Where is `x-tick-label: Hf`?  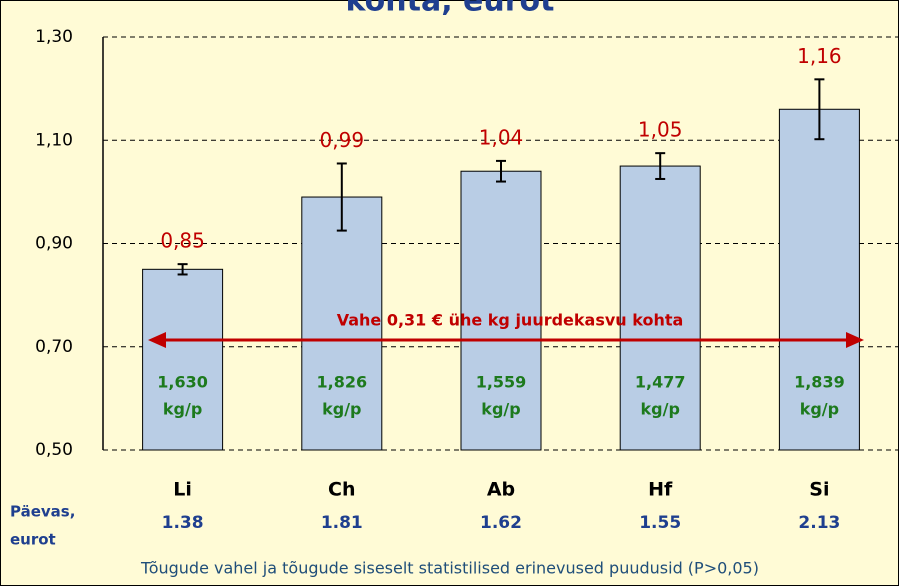
x-tick-label: Hf is located at coordinates (660, 490).